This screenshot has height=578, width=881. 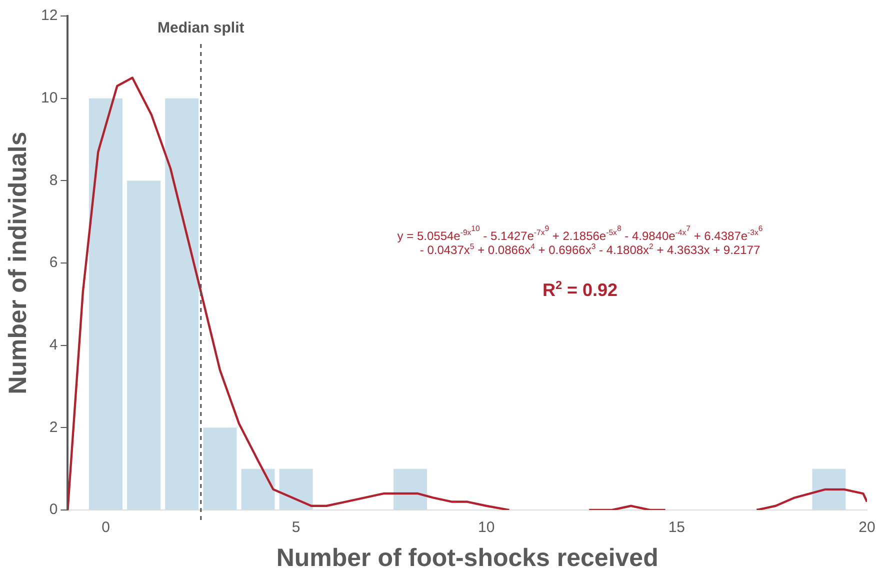 What do you see at coordinates (201, 28) in the screenshot?
I see `ref-line-label: Median split` at bounding box center [201, 28].